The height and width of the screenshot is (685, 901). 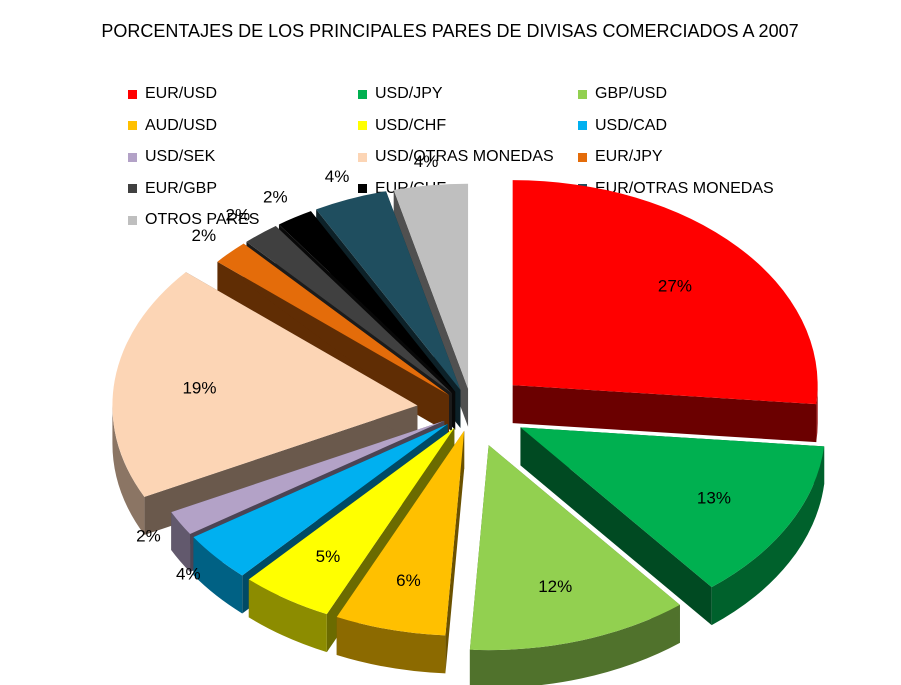 What do you see at coordinates (631, 93) in the screenshot?
I see `legend-label: GBP/USD` at bounding box center [631, 93].